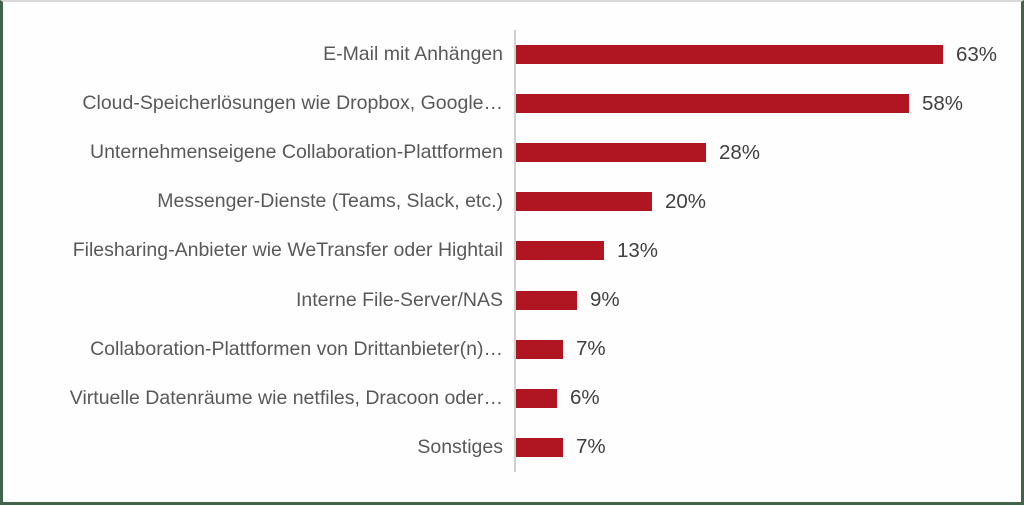  What do you see at coordinates (512, 447) in the screenshot?
I see `chart-row: Sonstiges 7%` at bounding box center [512, 447].